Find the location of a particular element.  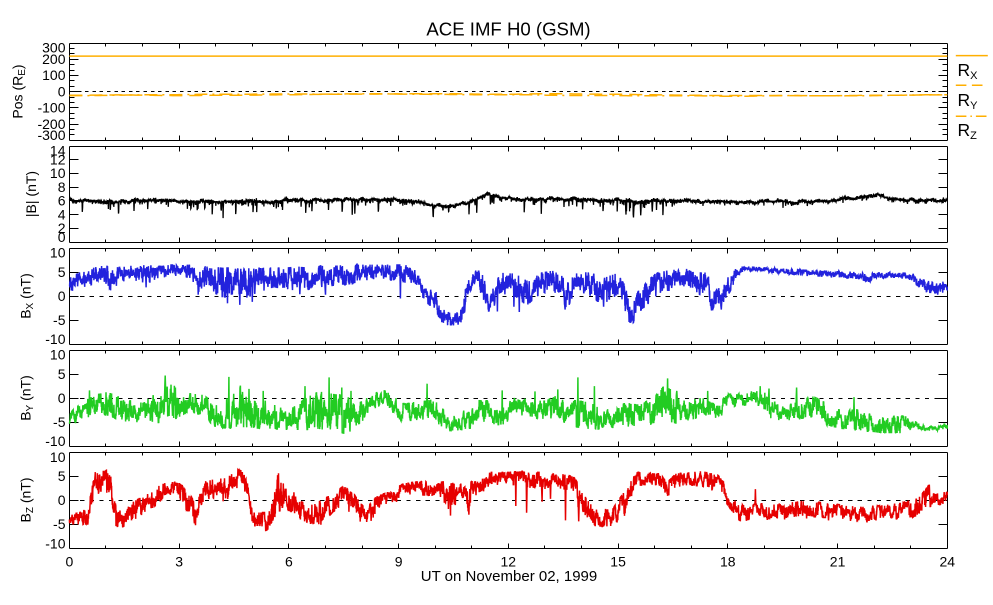

svg-text: 2 is located at coordinates (62, 228).